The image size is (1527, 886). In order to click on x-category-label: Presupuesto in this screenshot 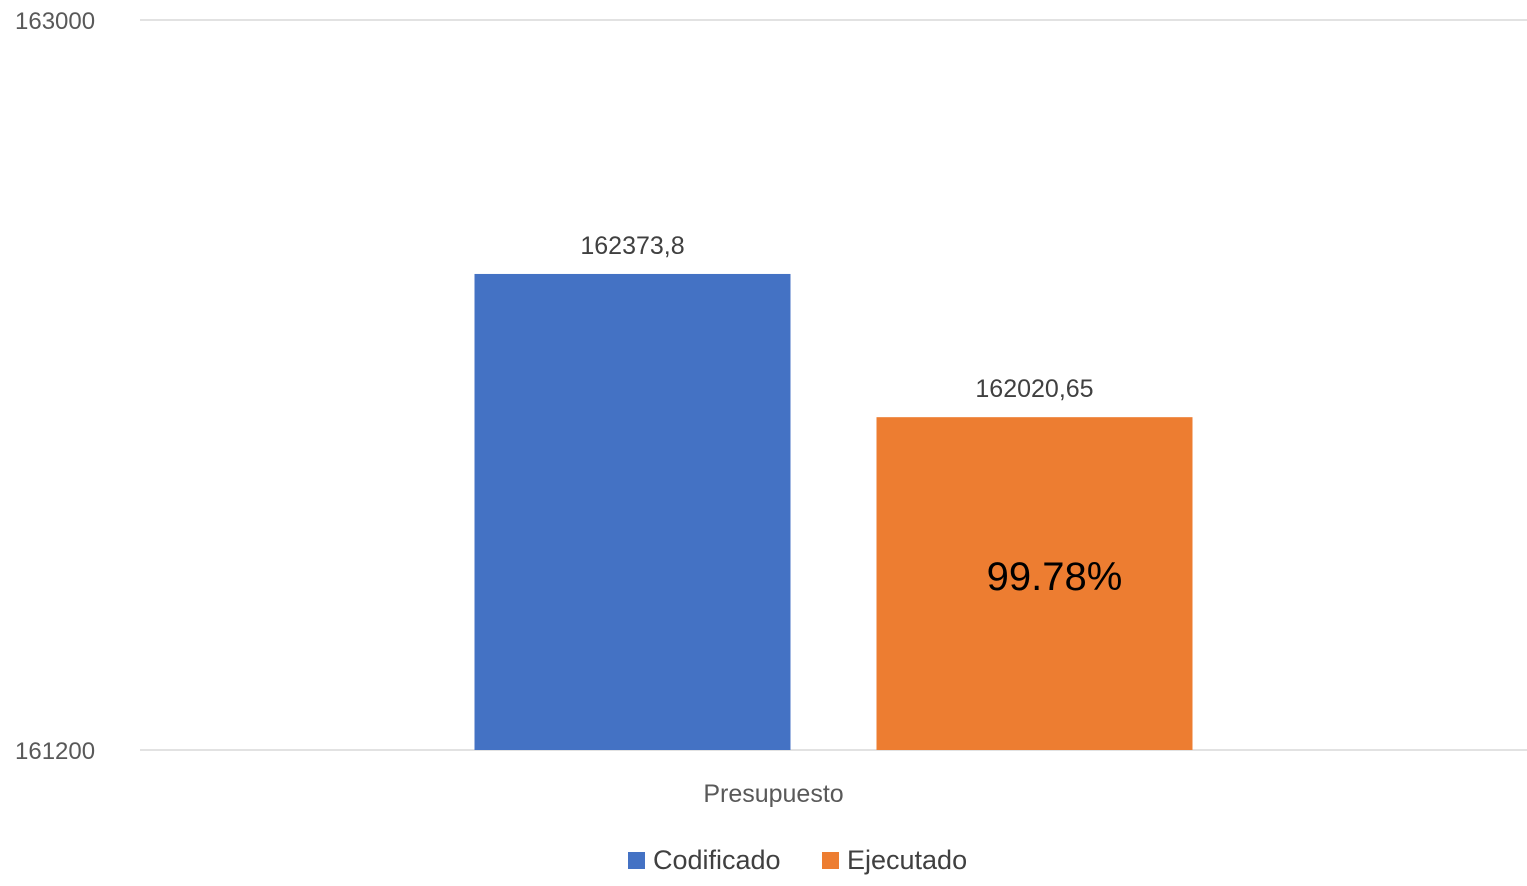, I will do `click(773, 794)`.